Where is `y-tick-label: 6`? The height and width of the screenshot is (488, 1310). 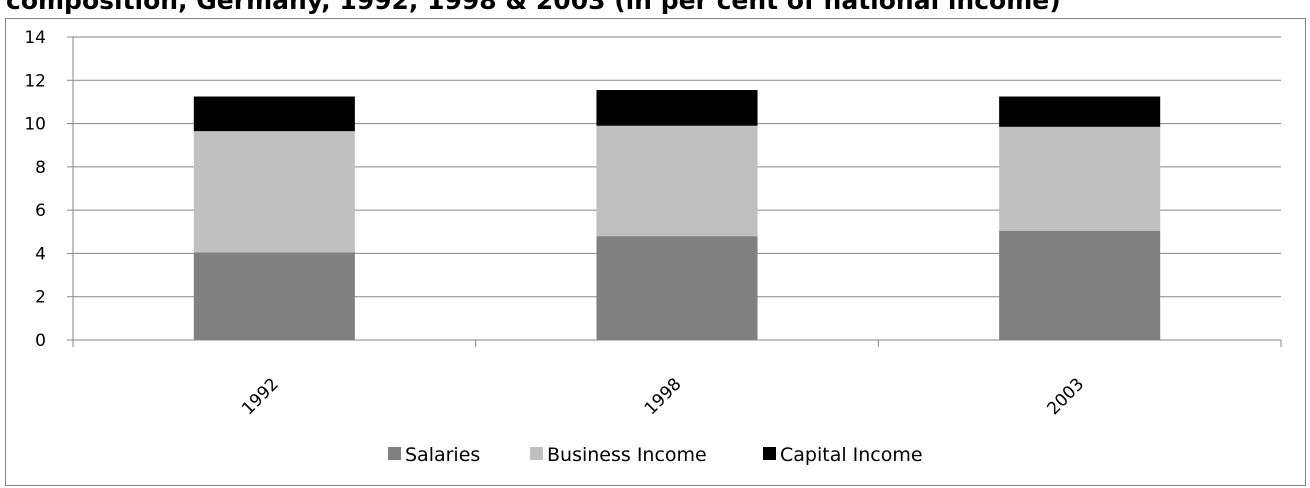 y-tick-label: 6 is located at coordinates (40, 211).